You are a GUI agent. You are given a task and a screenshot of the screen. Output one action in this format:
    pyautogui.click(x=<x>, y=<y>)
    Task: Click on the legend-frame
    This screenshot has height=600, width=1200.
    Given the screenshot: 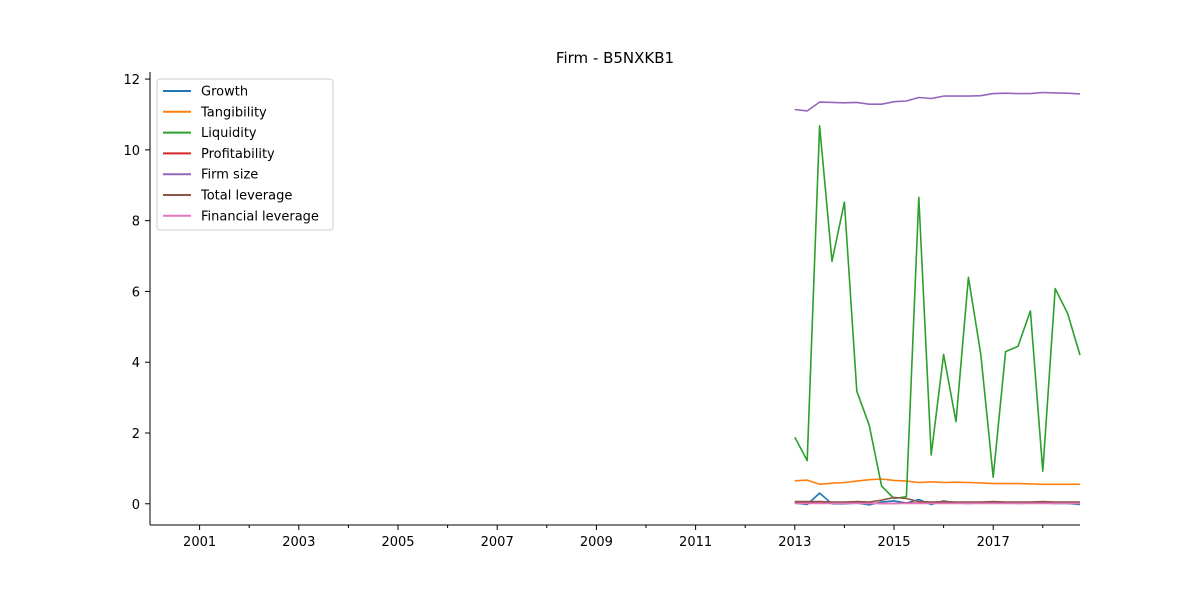 What is the action you would take?
    pyautogui.click(x=245, y=154)
    